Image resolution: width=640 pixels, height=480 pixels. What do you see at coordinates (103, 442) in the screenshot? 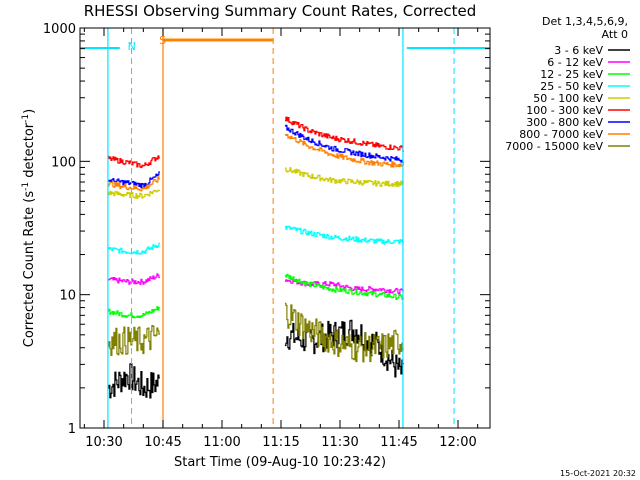
I see `x-tick-label-0: 10:30` at bounding box center [103, 442].